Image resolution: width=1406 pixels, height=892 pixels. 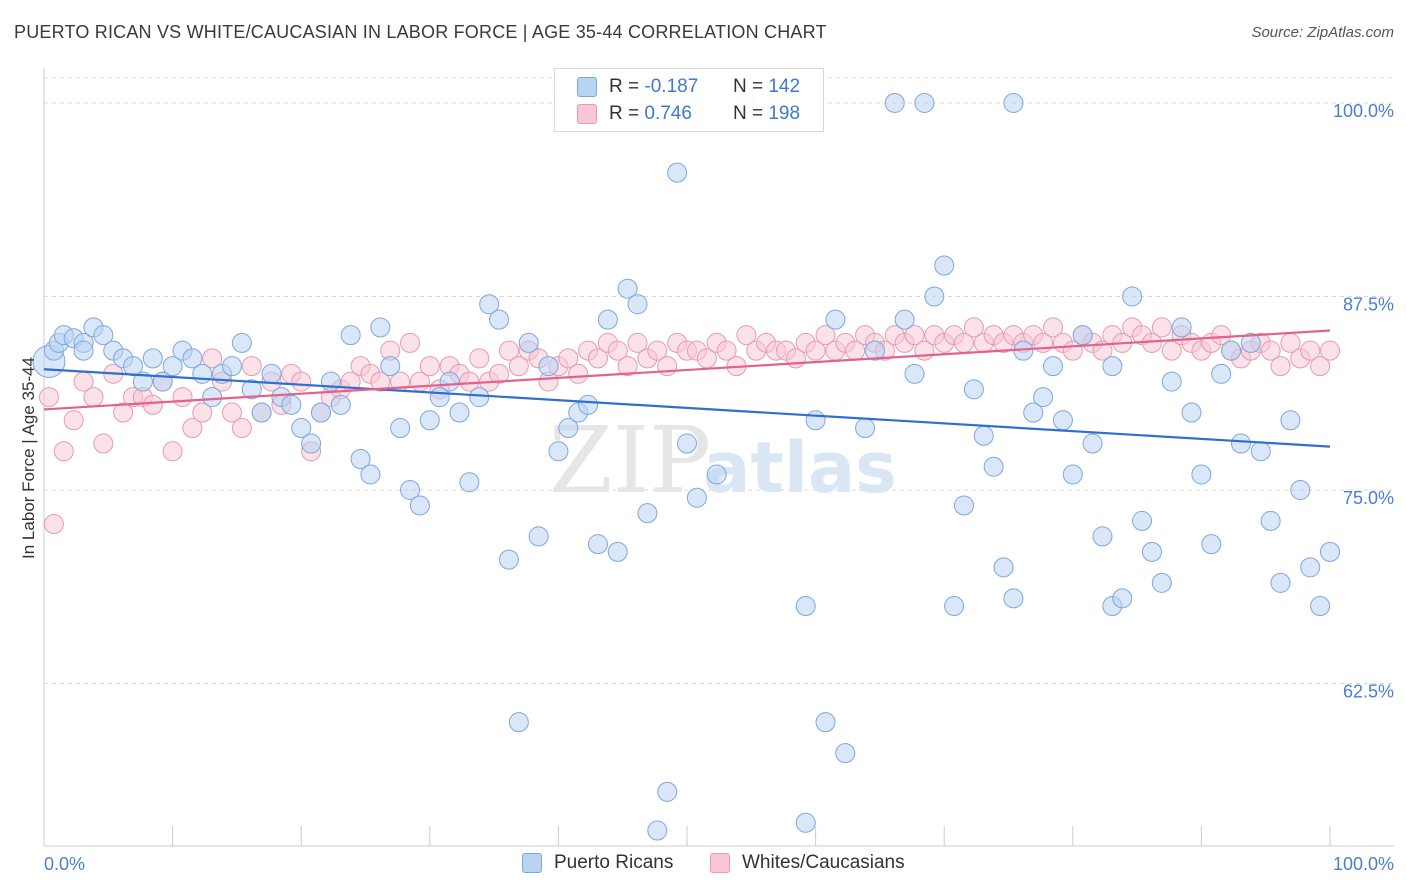 I want to click on legend-swatch-pink, so click(x=720, y=863).